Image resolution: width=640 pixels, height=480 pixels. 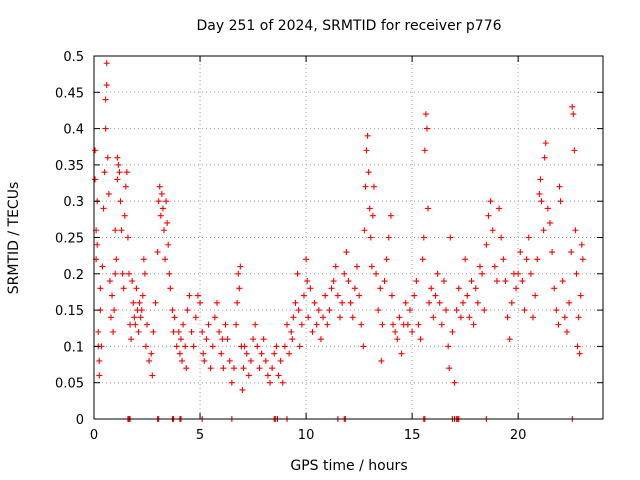 I want to click on x-tick-label: 15, so click(x=412, y=435).